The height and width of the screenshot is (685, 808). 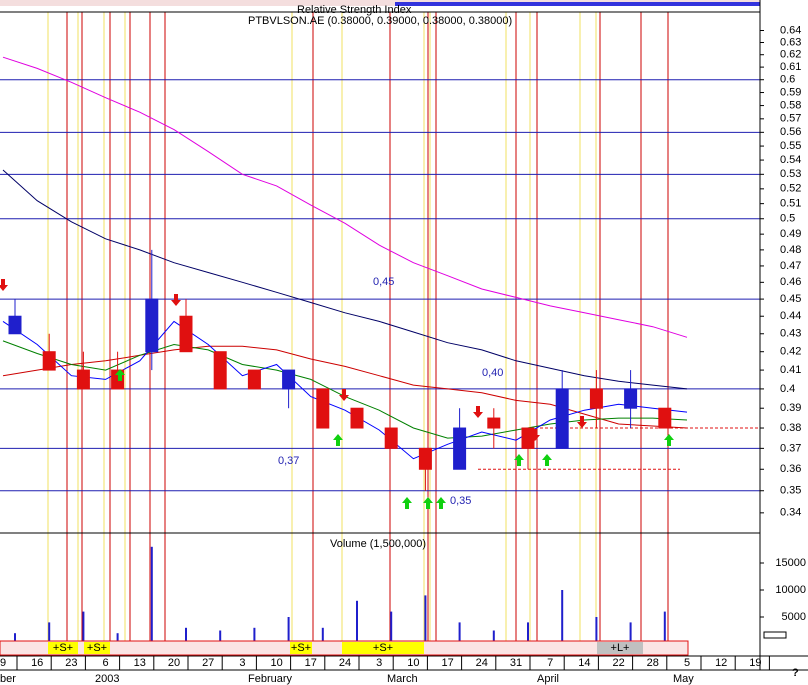 What do you see at coordinates (790, 42) in the screenshot?
I see `y-tick-label: 0.63` at bounding box center [790, 42].